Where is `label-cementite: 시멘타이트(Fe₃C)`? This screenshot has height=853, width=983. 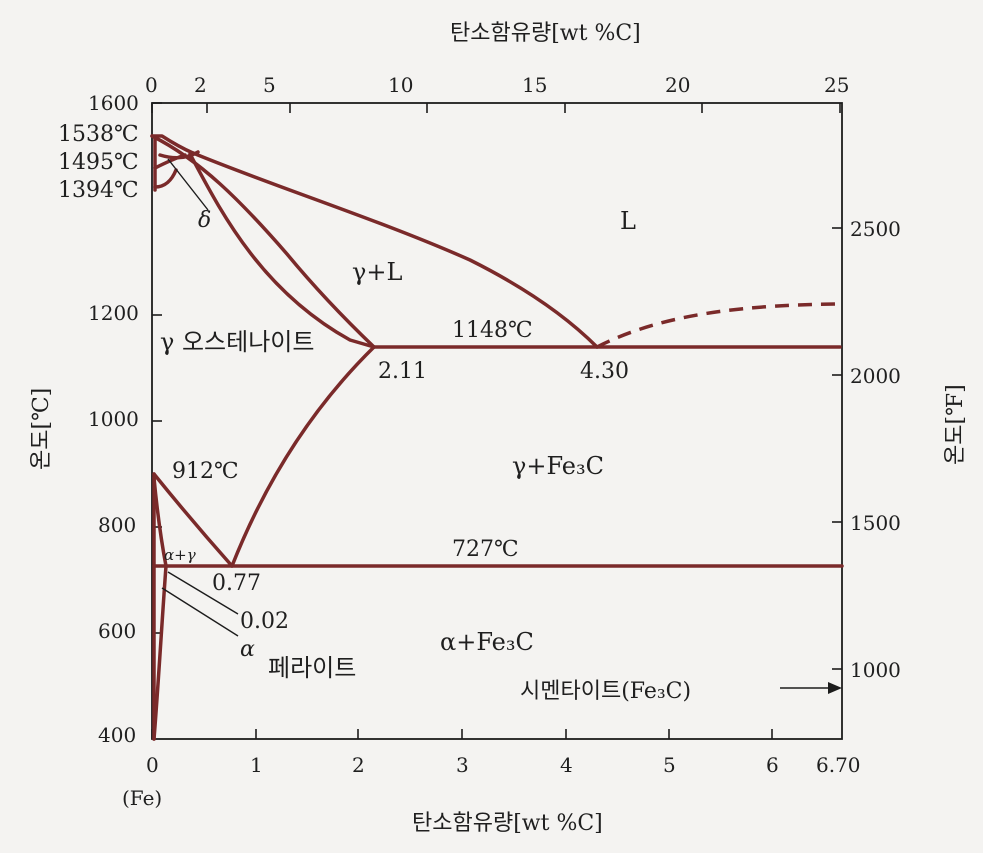 label-cementite: 시멘타이트(Fe₃C) is located at coordinates (605, 691).